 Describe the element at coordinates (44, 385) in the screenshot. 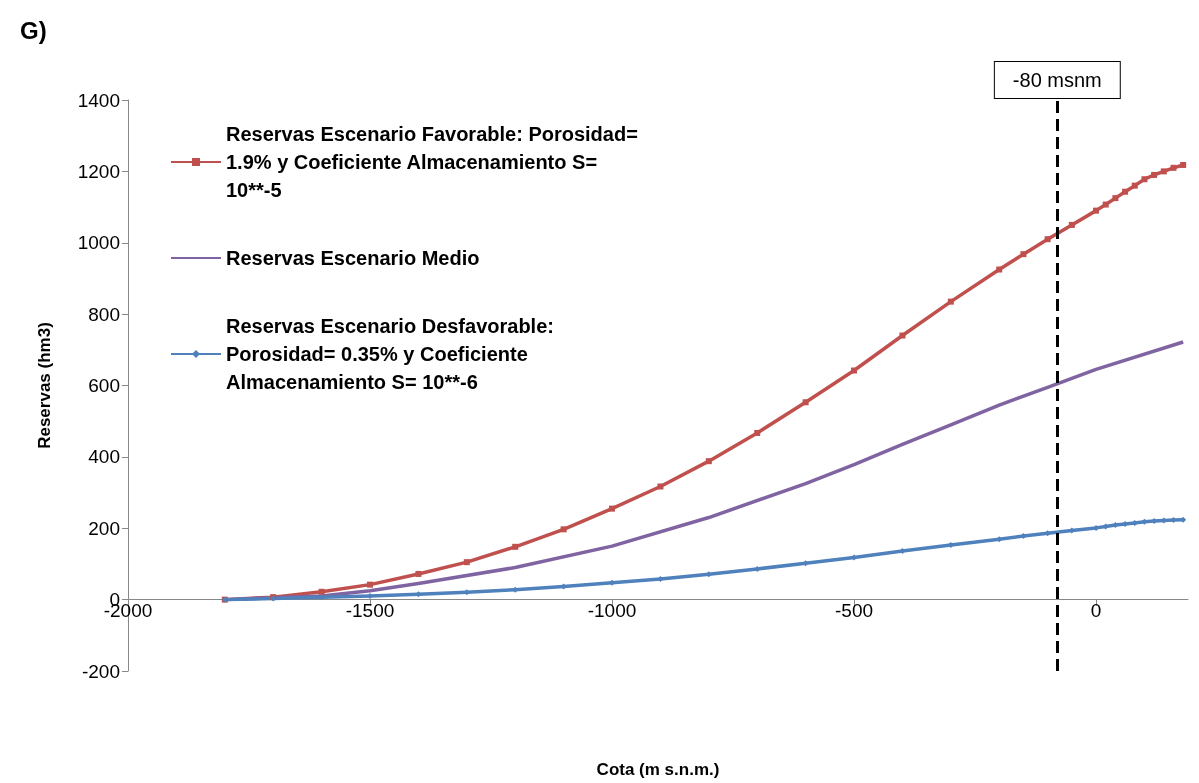

I see `y-axis-title: Reservas (hm3)` at that location.